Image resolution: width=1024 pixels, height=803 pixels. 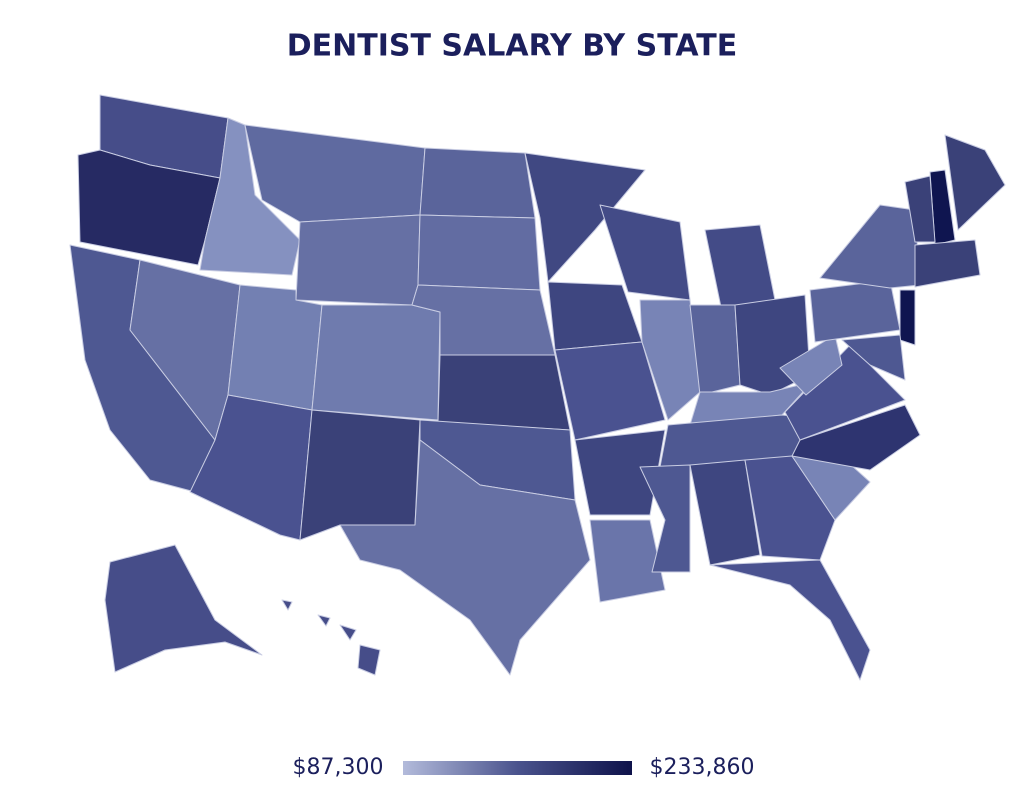 I want to click on legend-max-label: $233,860, so click(x=702, y=767).